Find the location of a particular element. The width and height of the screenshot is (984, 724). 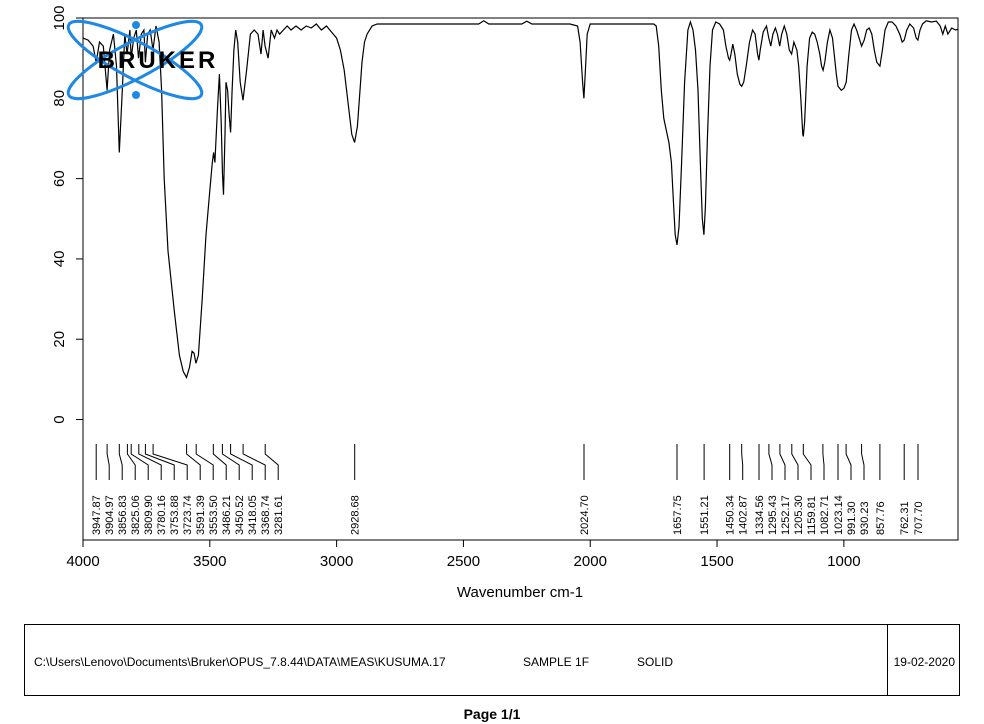

measurement-date: 19-02-2020 is located at coordinates (924, 662).